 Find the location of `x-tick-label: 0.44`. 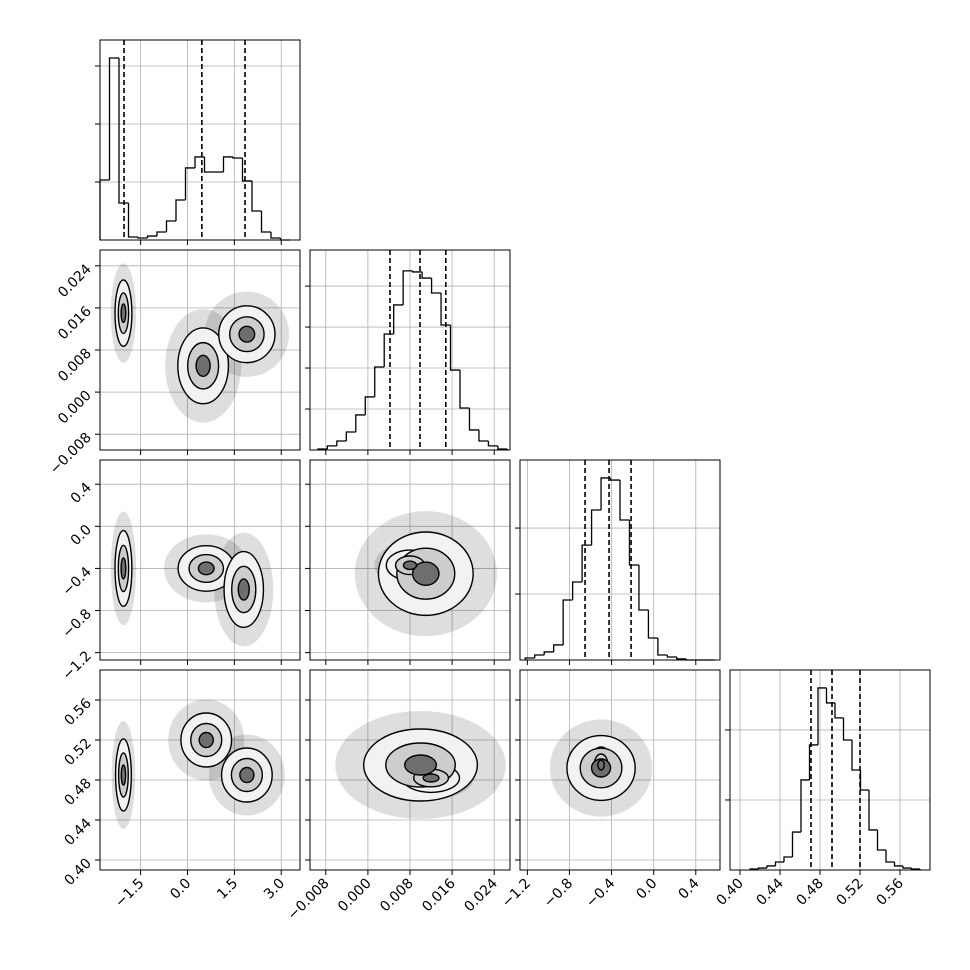

x-tick-label: 0.44 is located at coordinates (769, 891).